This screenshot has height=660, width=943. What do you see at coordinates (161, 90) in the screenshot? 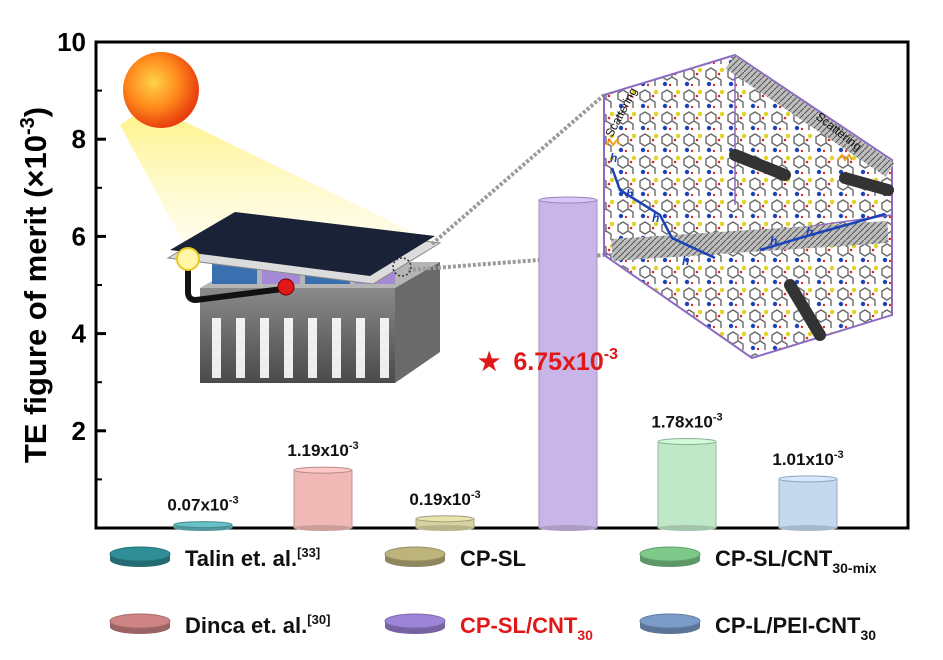
I see `sun-icon` at bounding box center [161, 90].